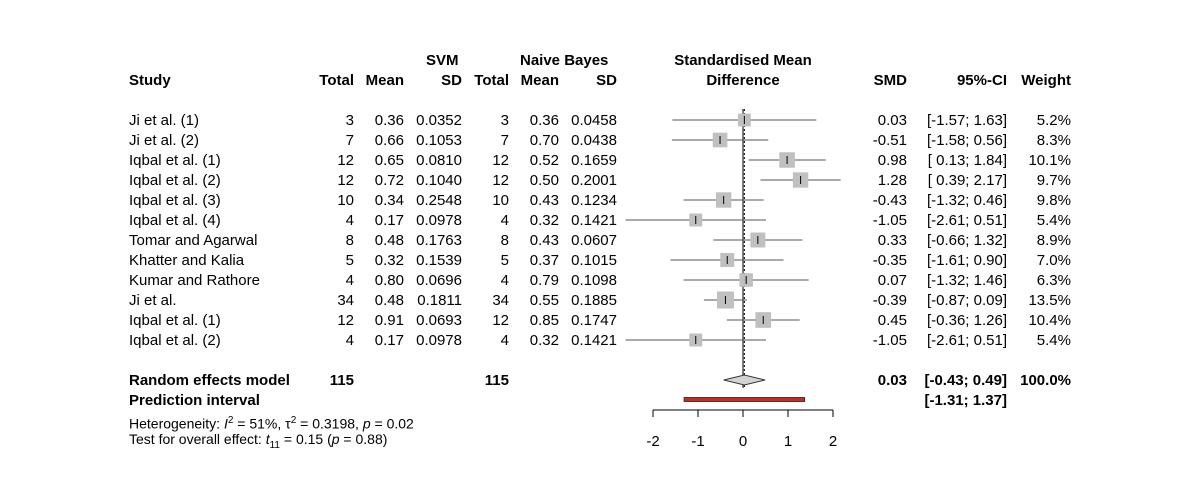  I want to click on nb-total: 7, so click(504, 140).